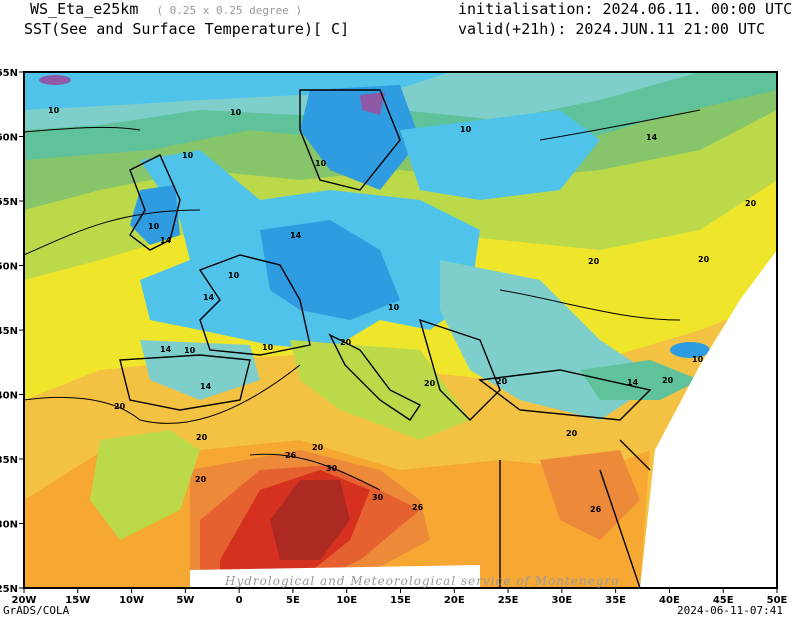  I want to click on lon-tick-label: 20E, so click(454, 600).